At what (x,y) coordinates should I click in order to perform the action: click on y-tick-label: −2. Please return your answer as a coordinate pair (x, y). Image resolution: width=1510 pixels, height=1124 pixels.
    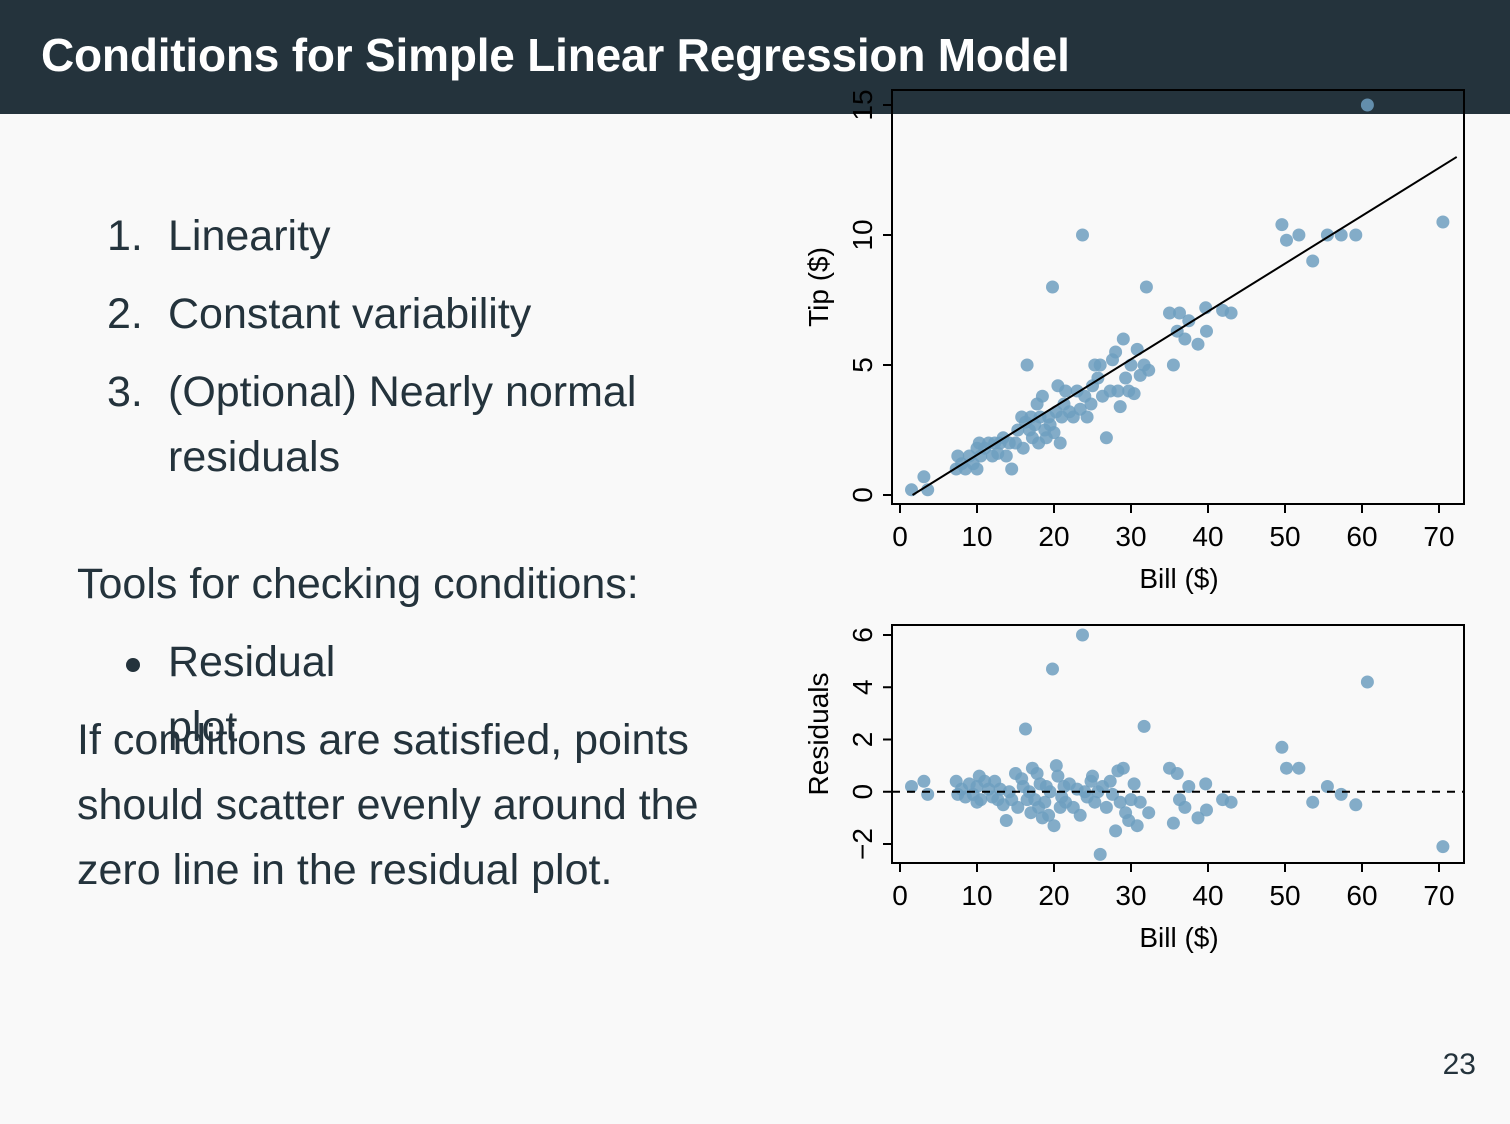
    Looking at the image, I should click on (862, 844).